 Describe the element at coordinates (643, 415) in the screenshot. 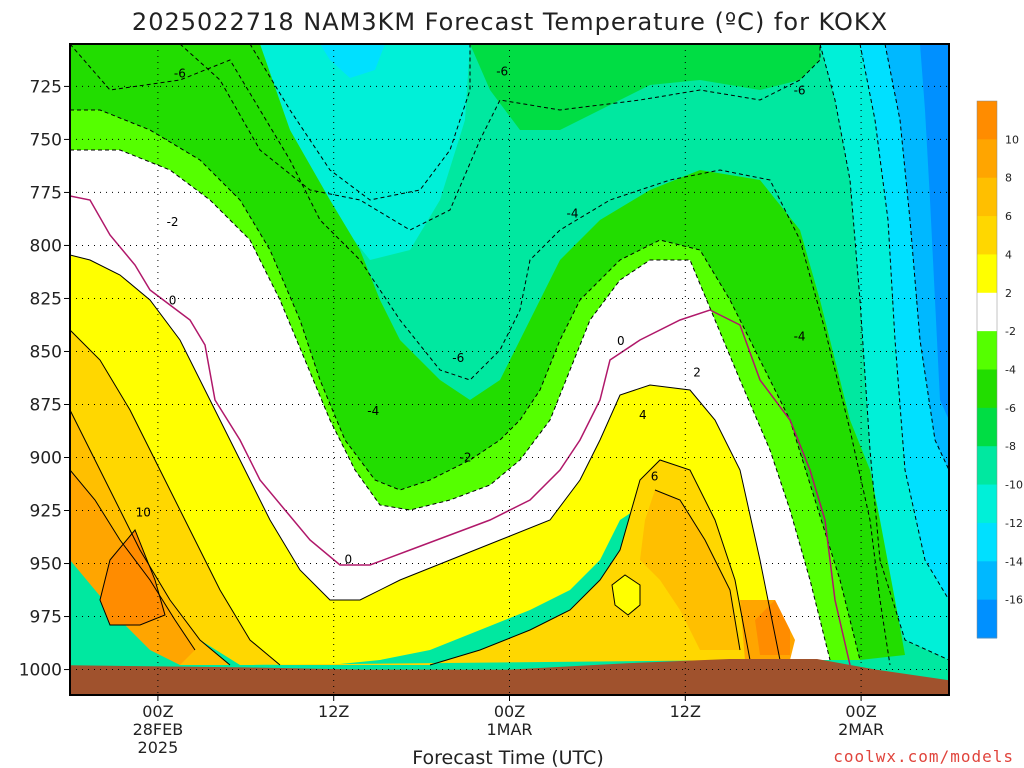

I see `contour-value-label: 4` at that location.